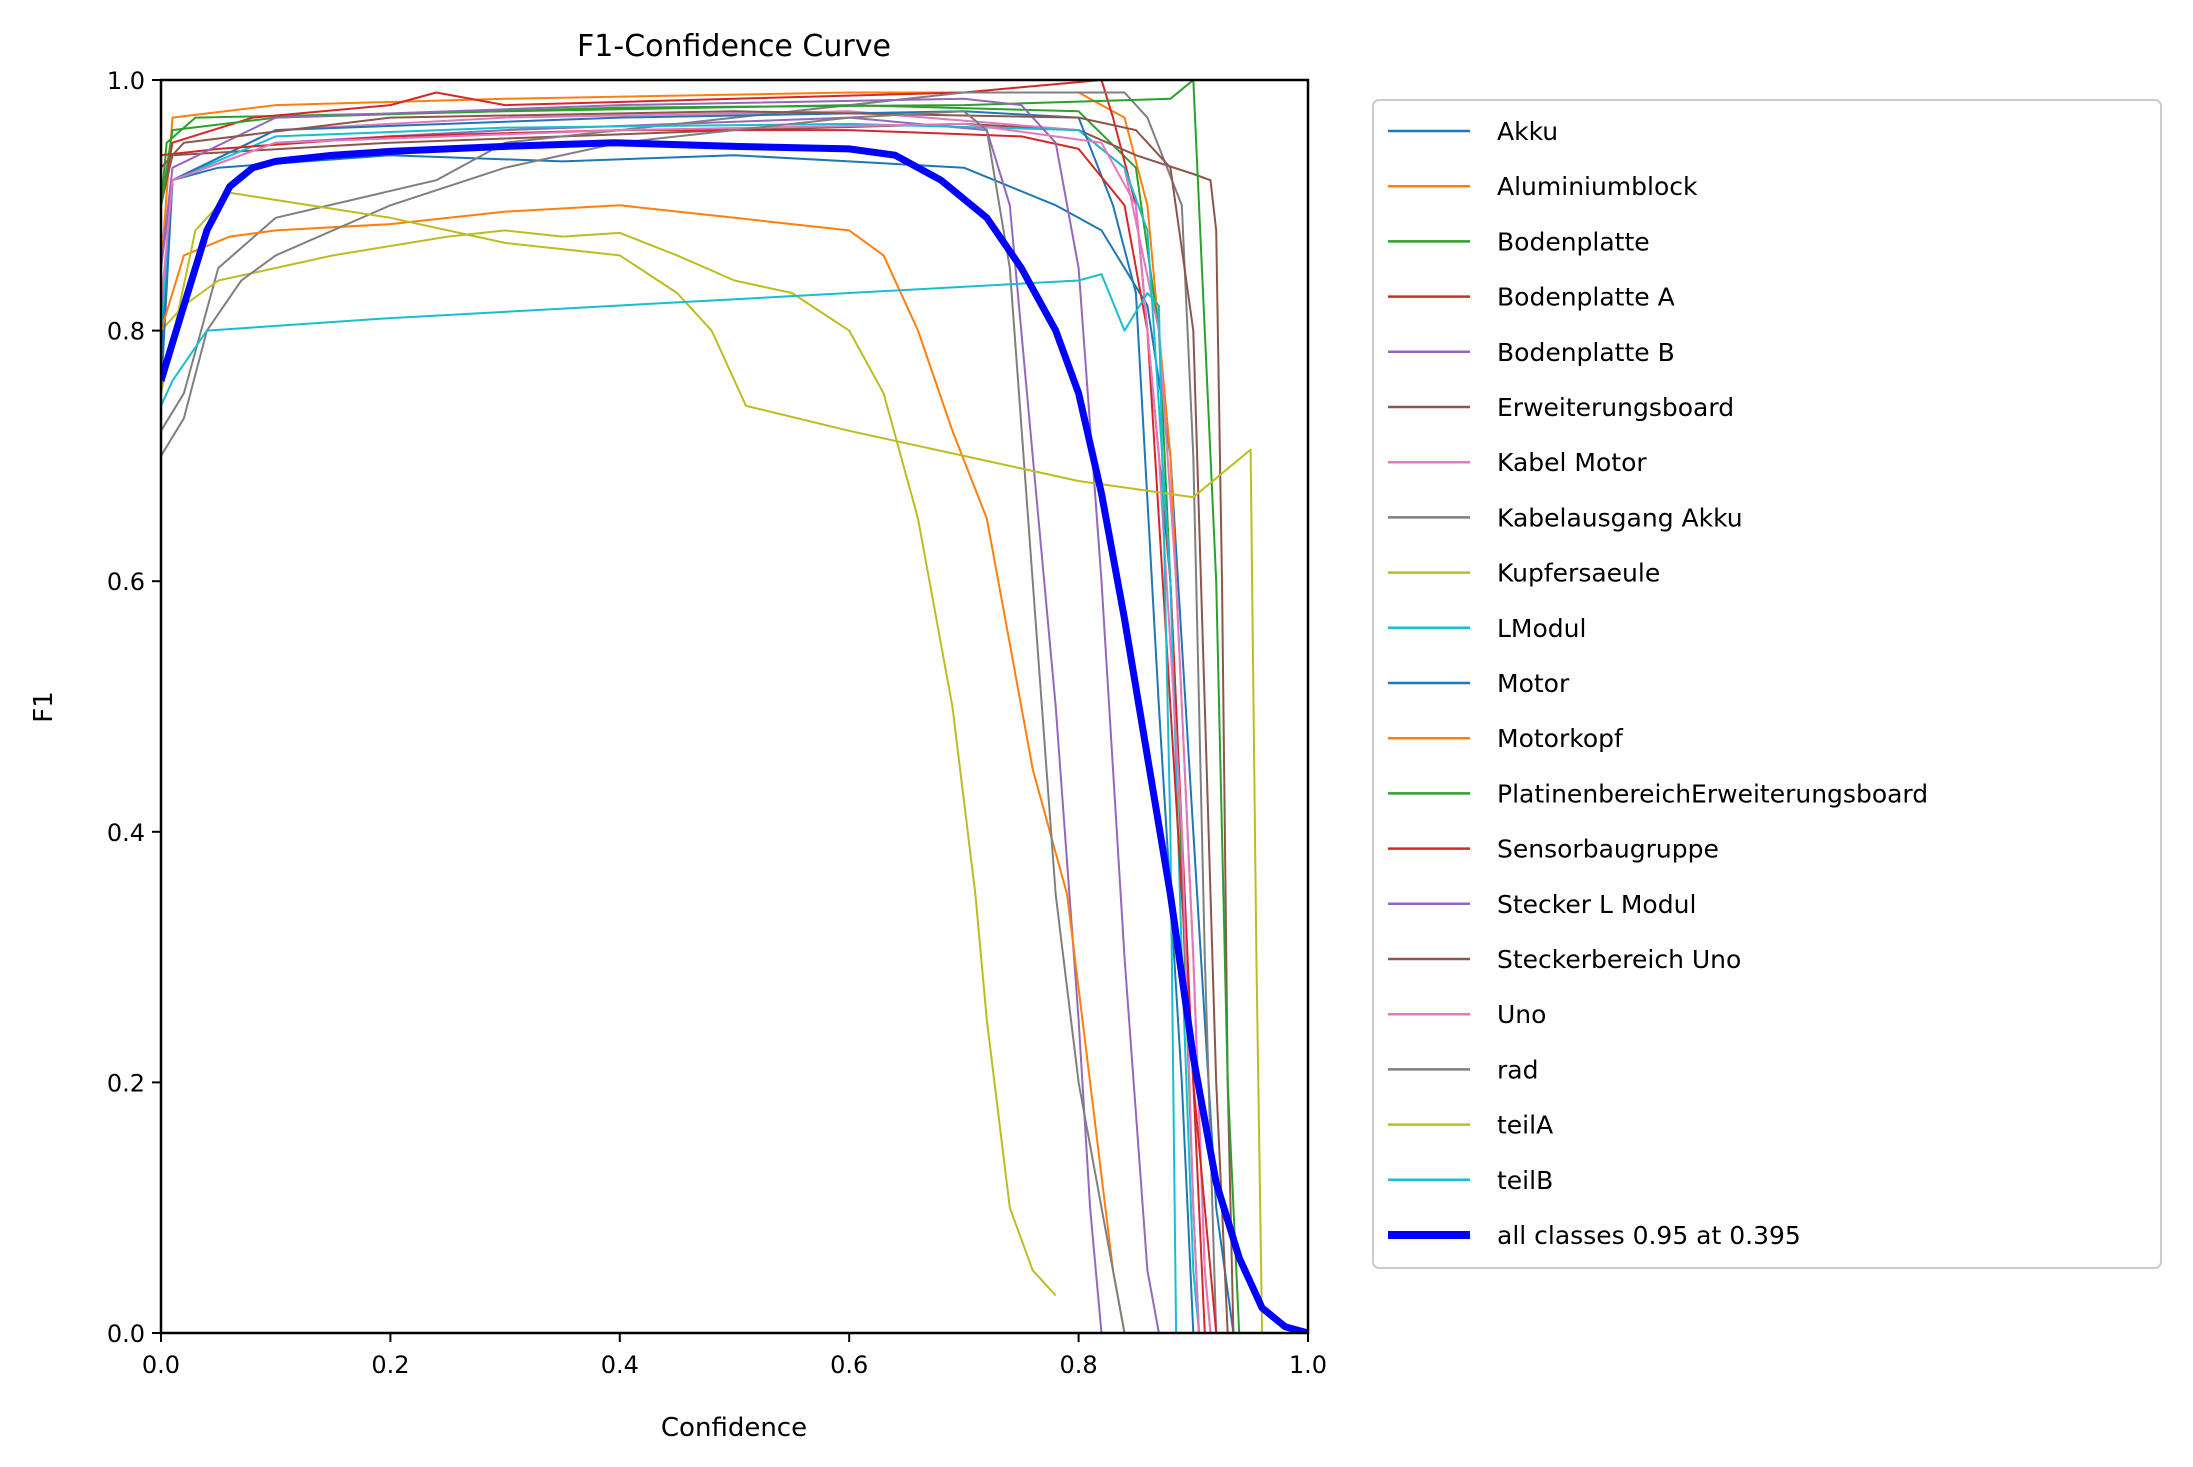  I want to click on legend-label: Kabel Motor, so click(1572, 462).